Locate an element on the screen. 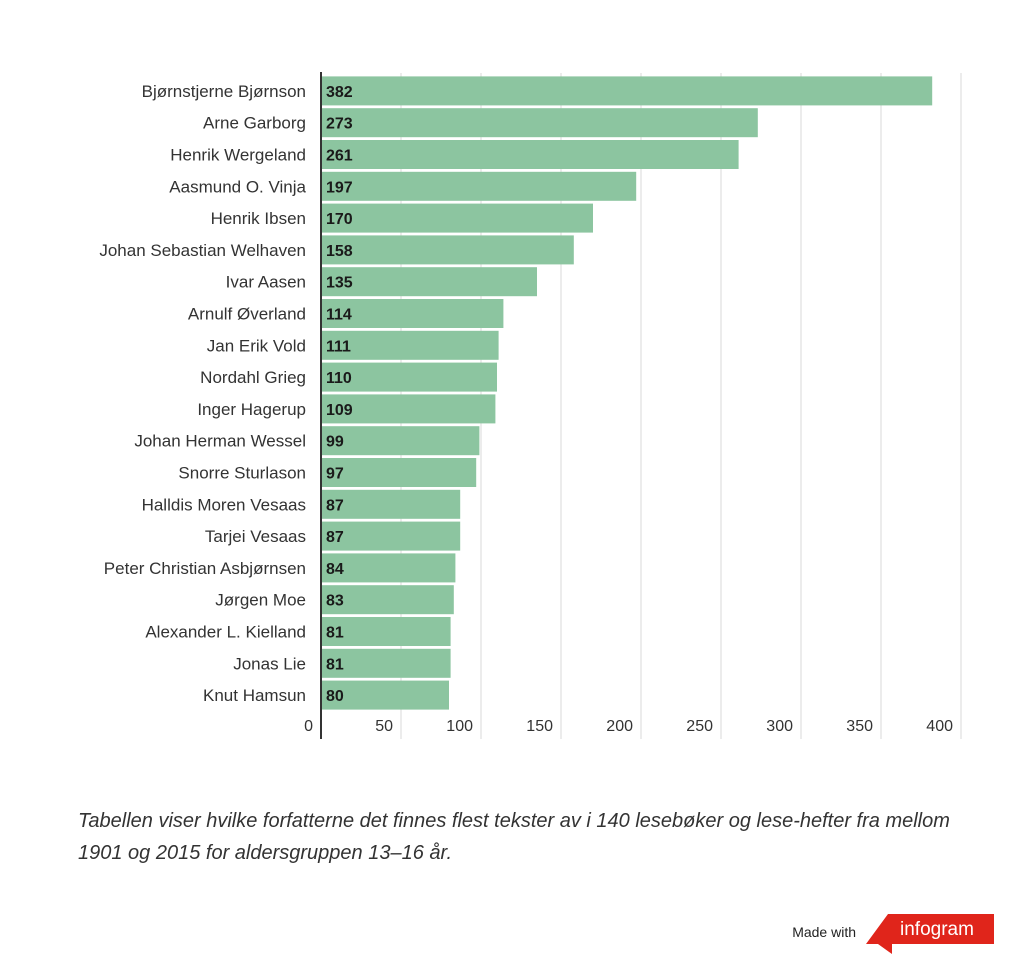  infogram-logo-shape is located at coordinates (930, 934).